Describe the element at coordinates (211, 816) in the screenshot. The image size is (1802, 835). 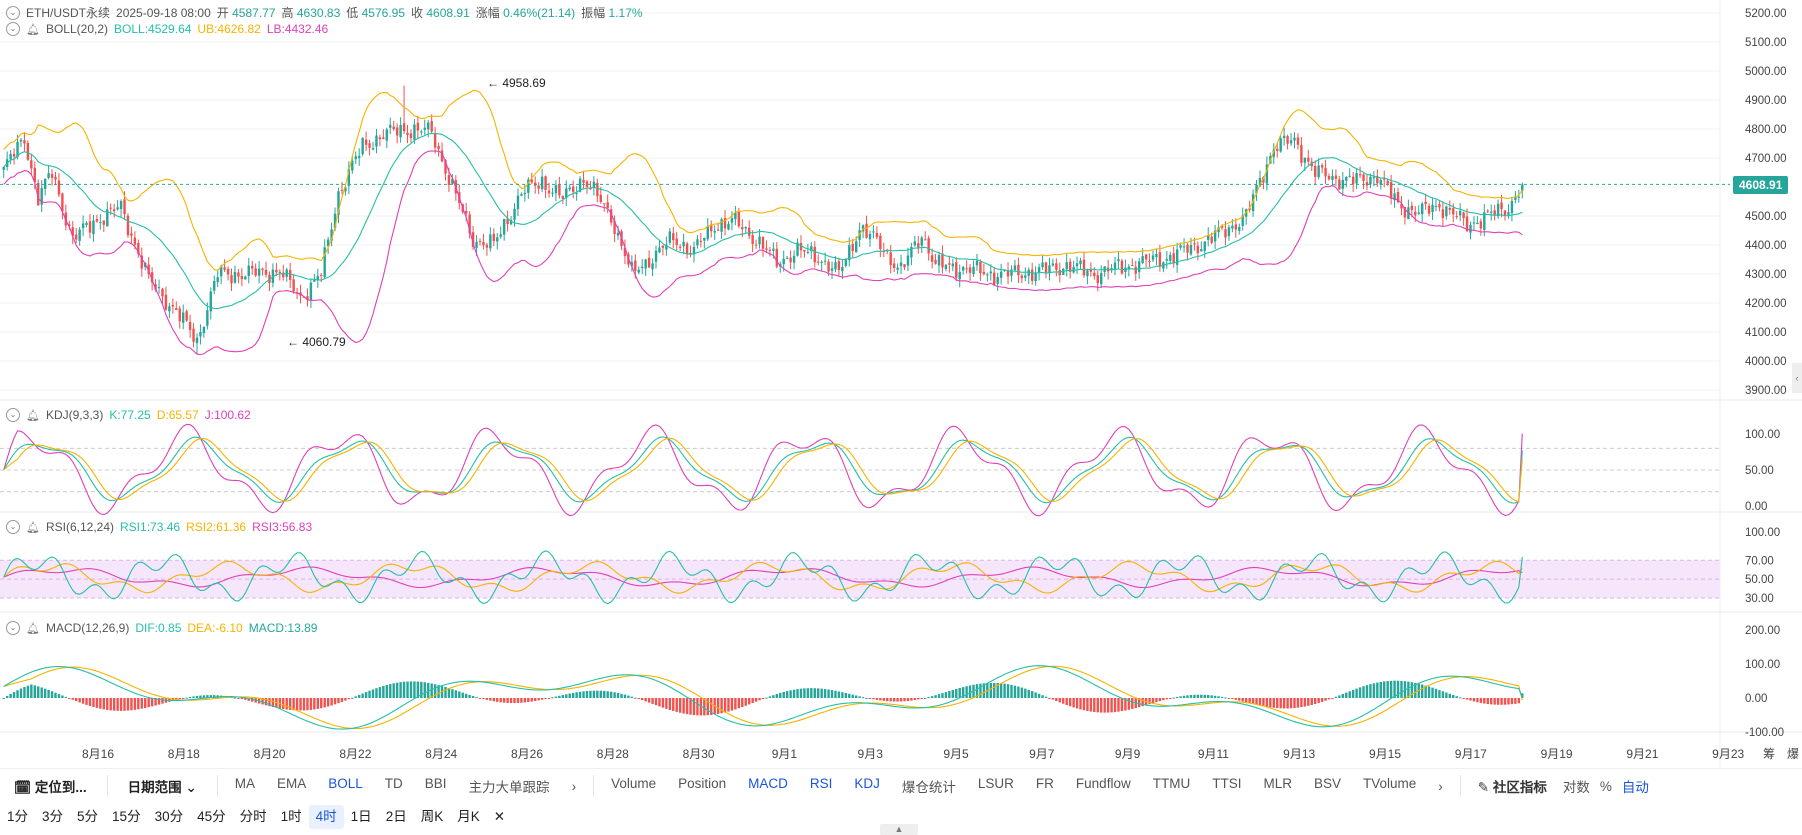
I see `timeframe-5: 45分` at that location.